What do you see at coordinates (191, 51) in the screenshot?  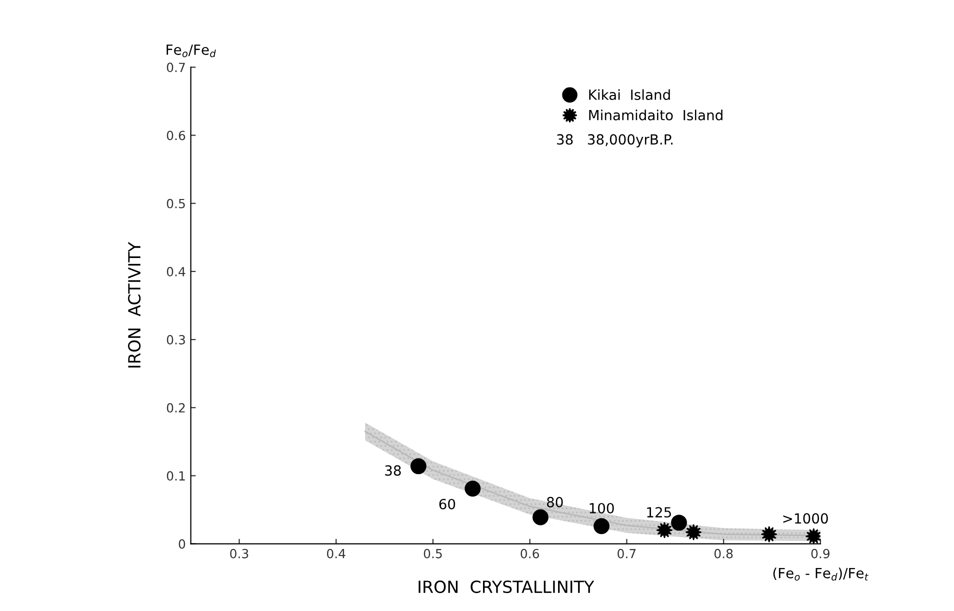 I see `text: Fe$_{o}$/Fe$_{d}$` at bounding box center [191, 51].